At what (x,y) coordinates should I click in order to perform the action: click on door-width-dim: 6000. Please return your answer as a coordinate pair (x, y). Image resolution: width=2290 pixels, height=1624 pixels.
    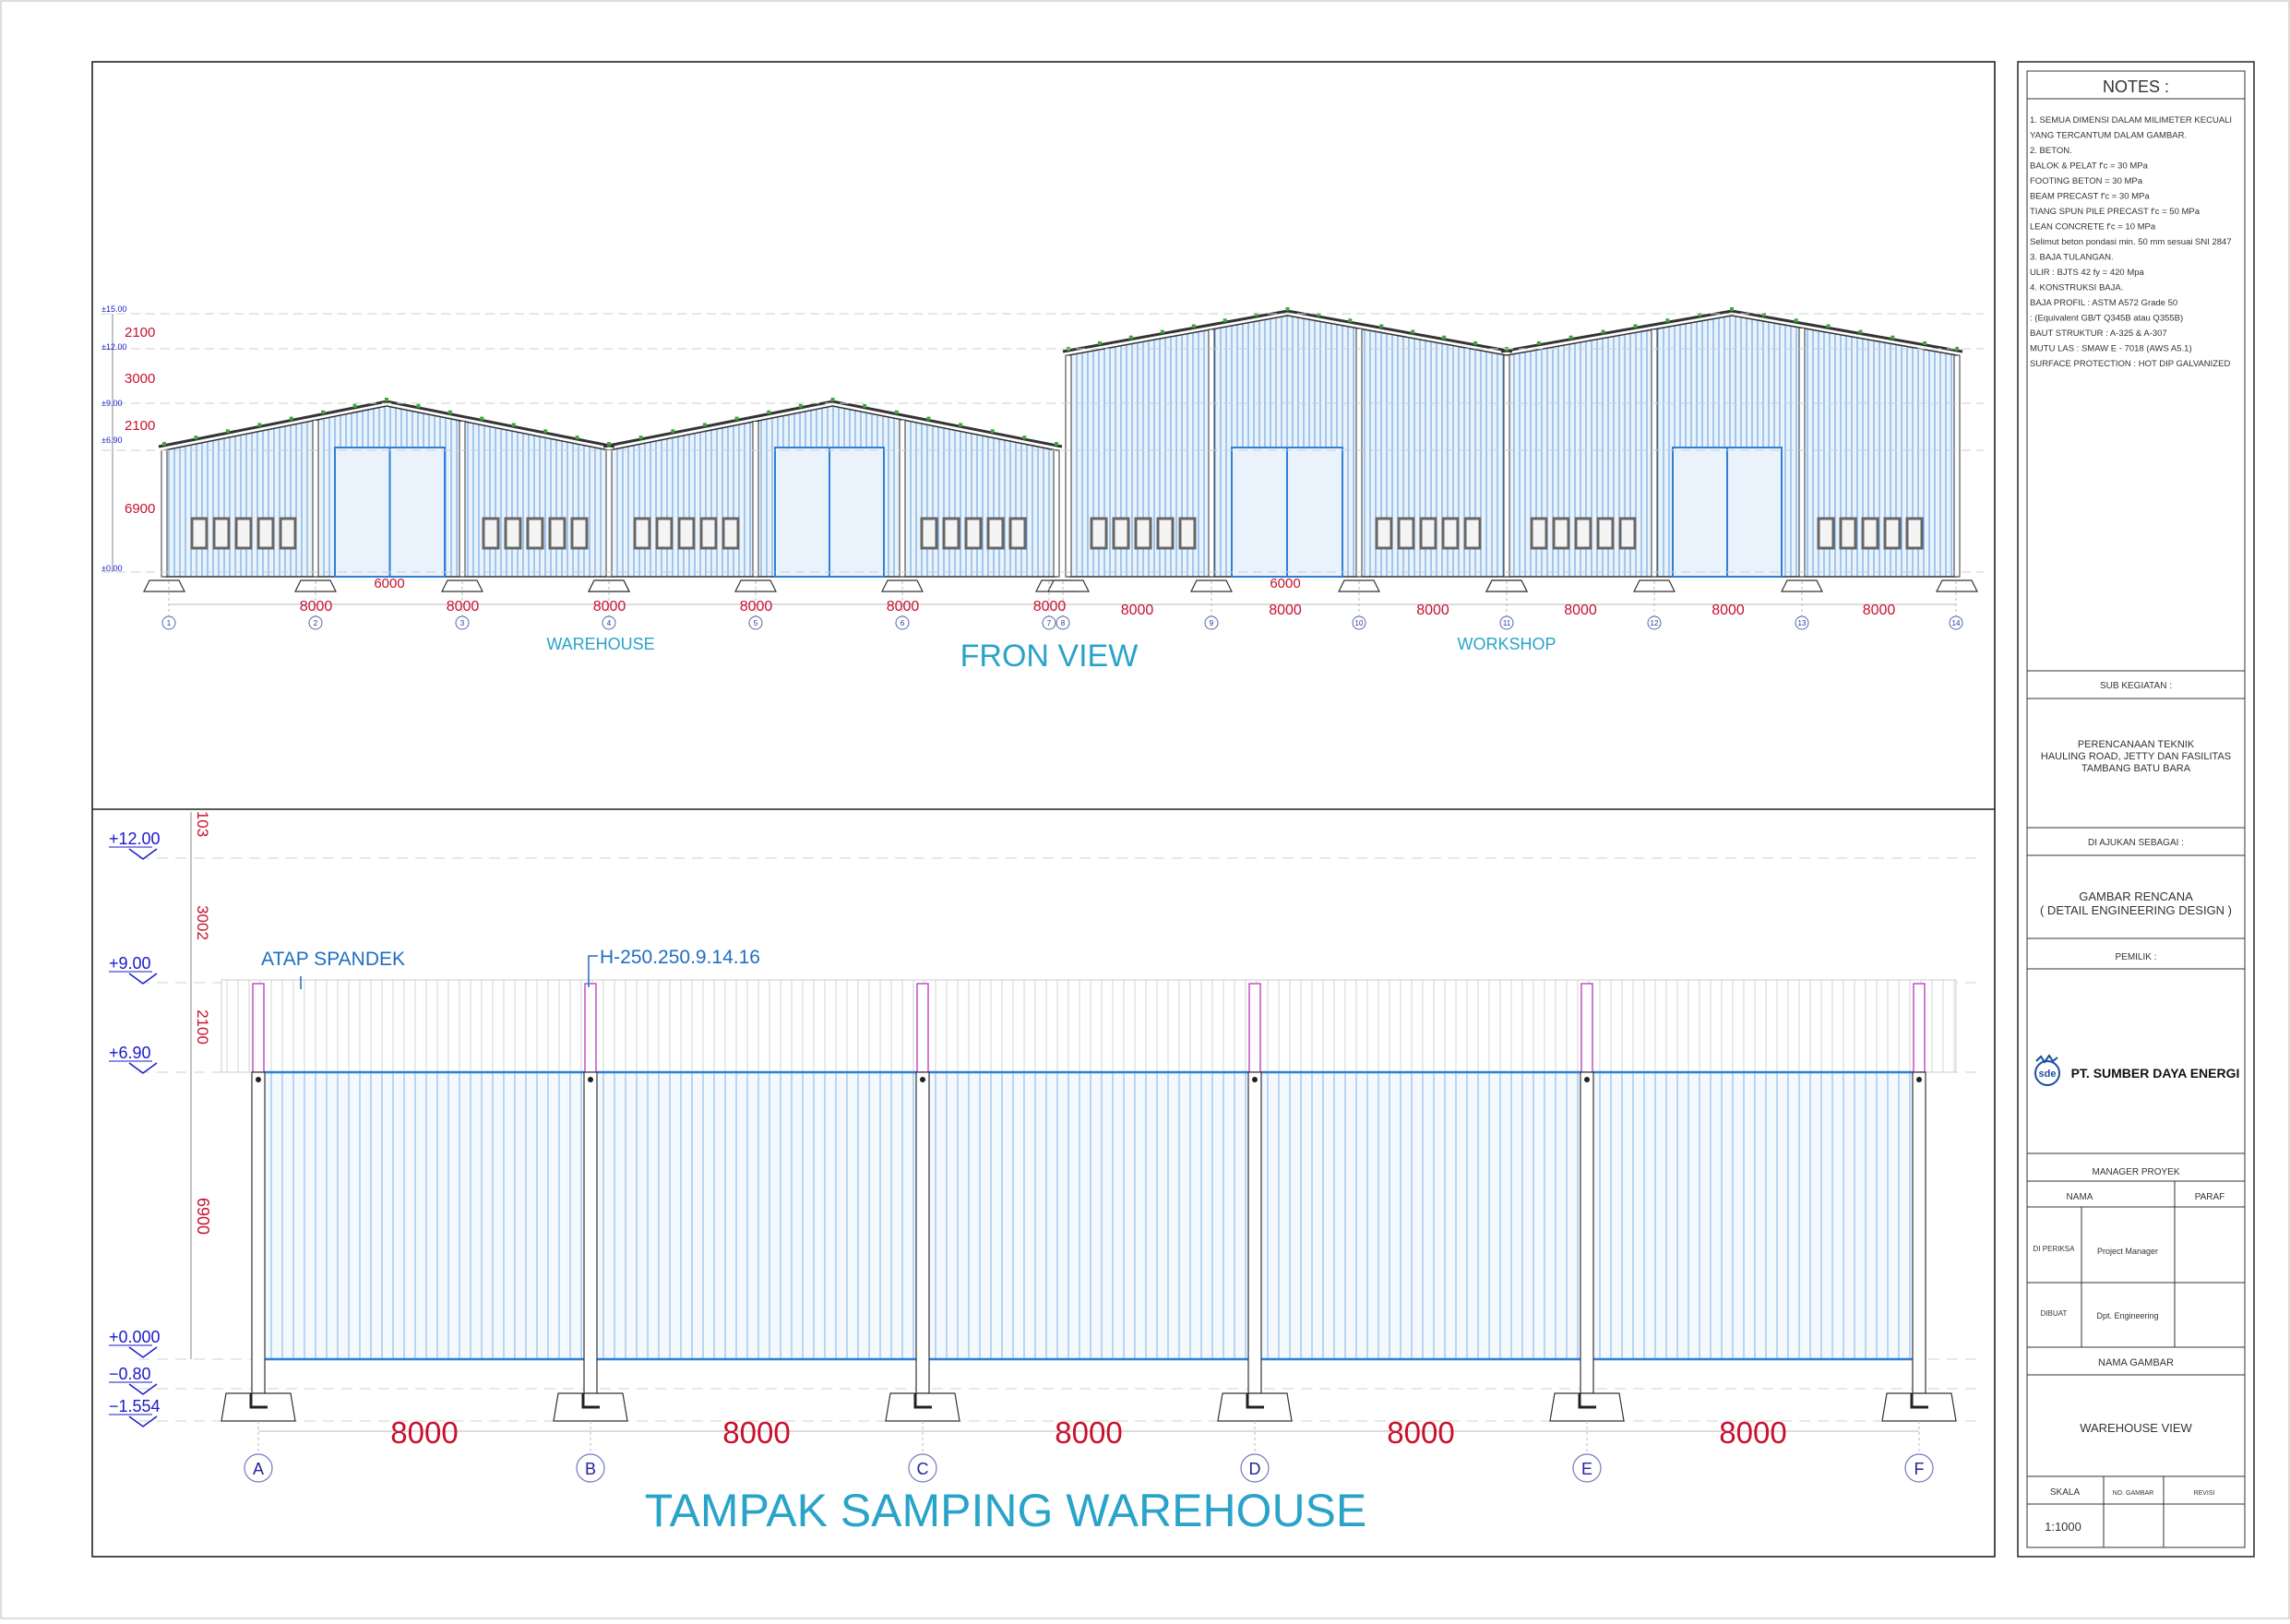
    Looking at the image, I should click on (389, 583).